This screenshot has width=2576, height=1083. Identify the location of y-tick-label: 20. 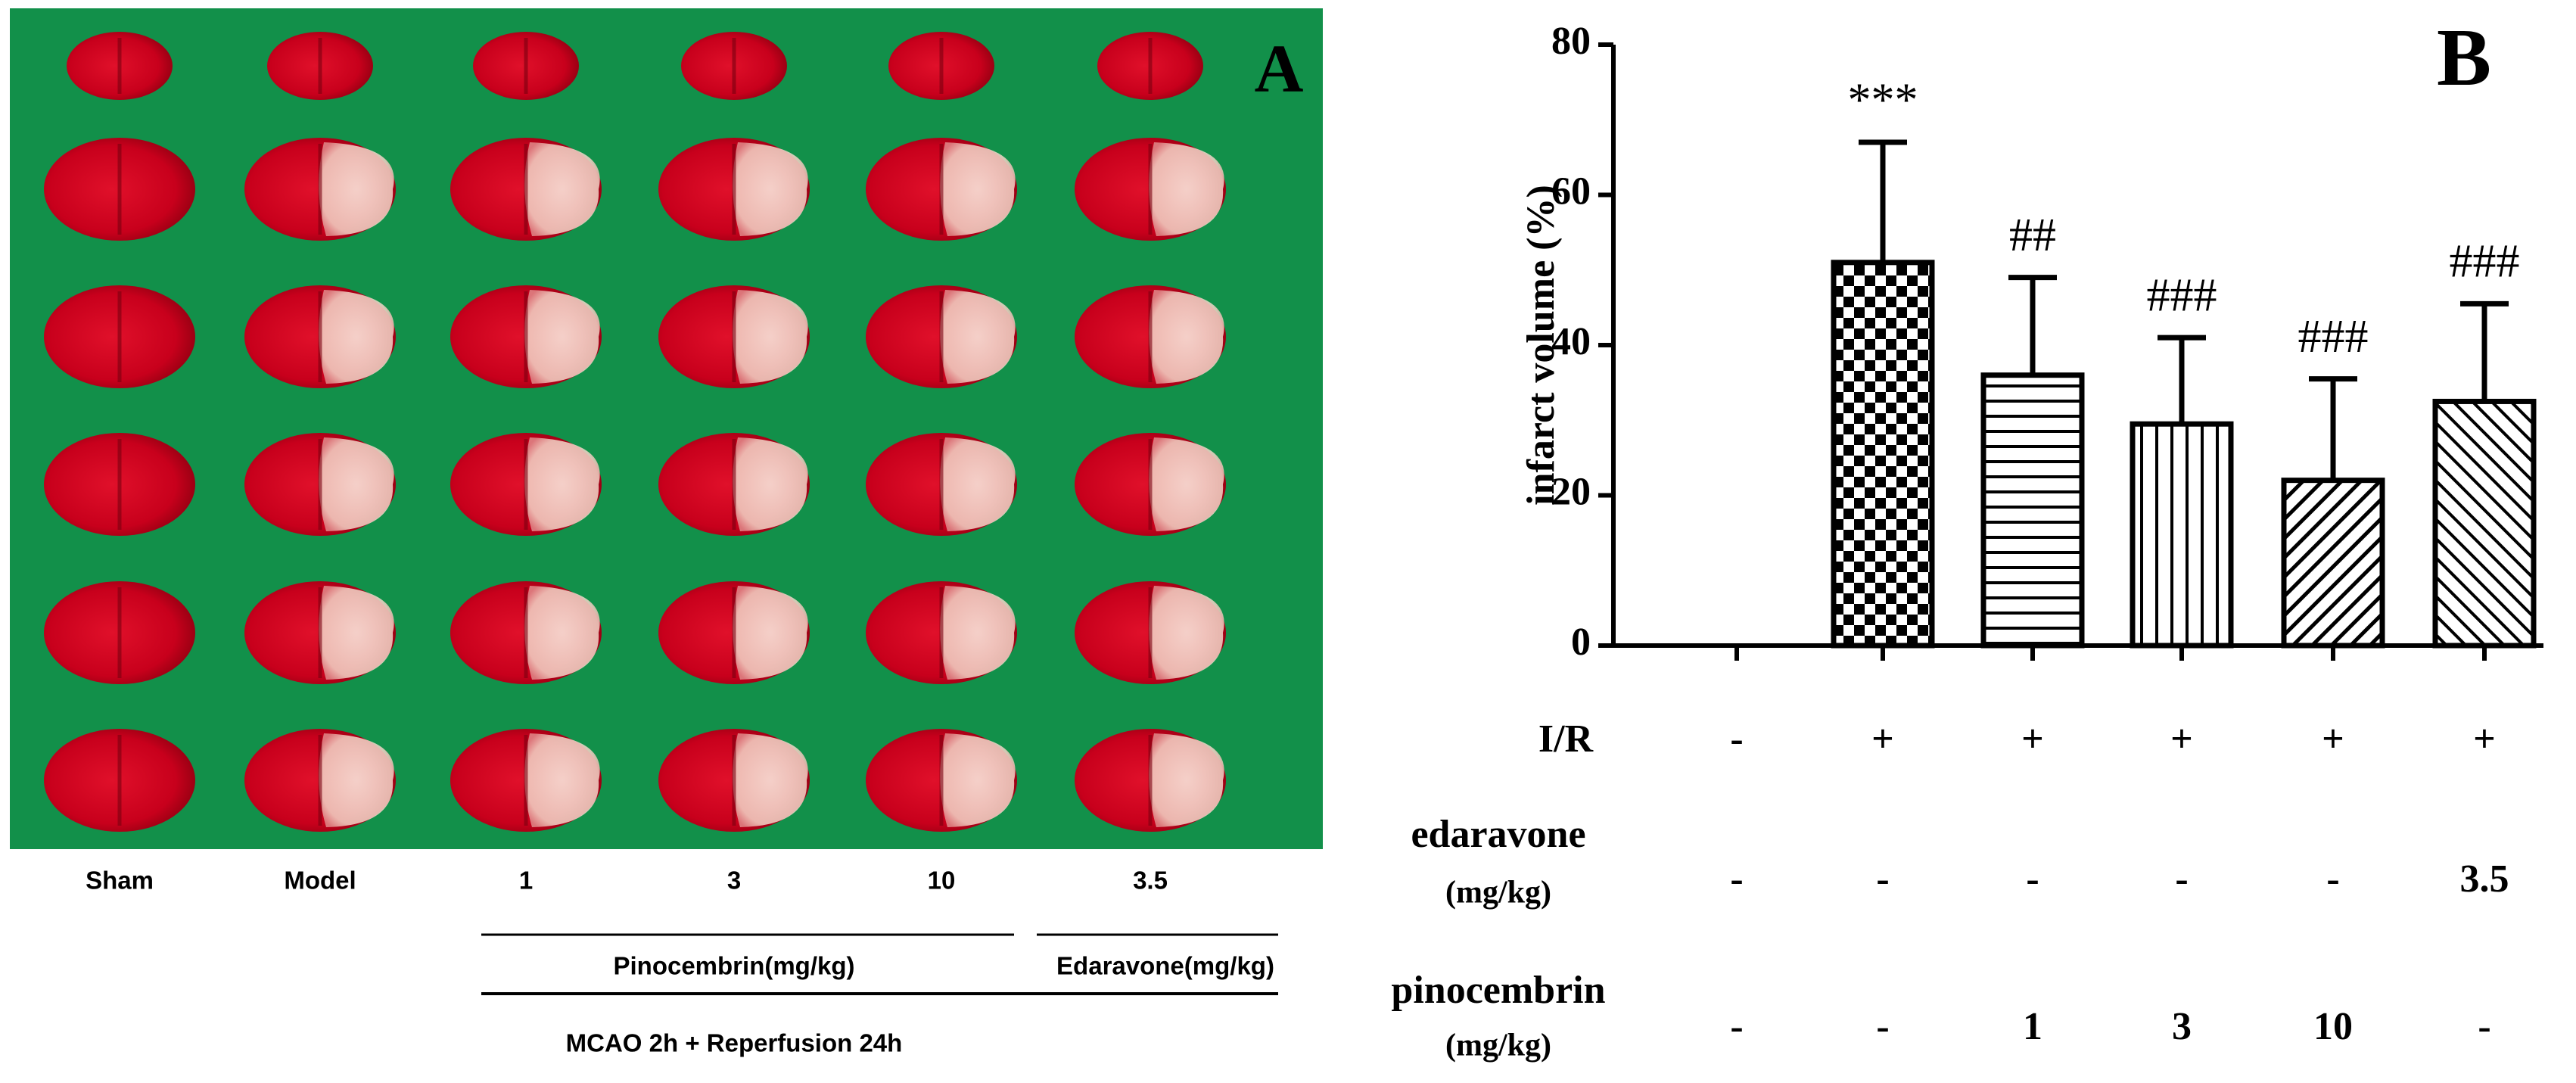
(1571, 492).